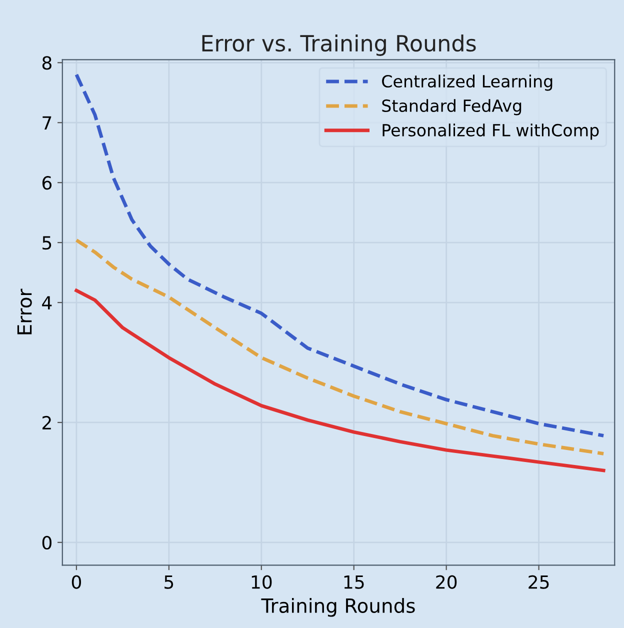  What do you see at coordinates (538, 582) in the screenshot?
I see `x-tick-label: 25` at bounding box center [538, 582].